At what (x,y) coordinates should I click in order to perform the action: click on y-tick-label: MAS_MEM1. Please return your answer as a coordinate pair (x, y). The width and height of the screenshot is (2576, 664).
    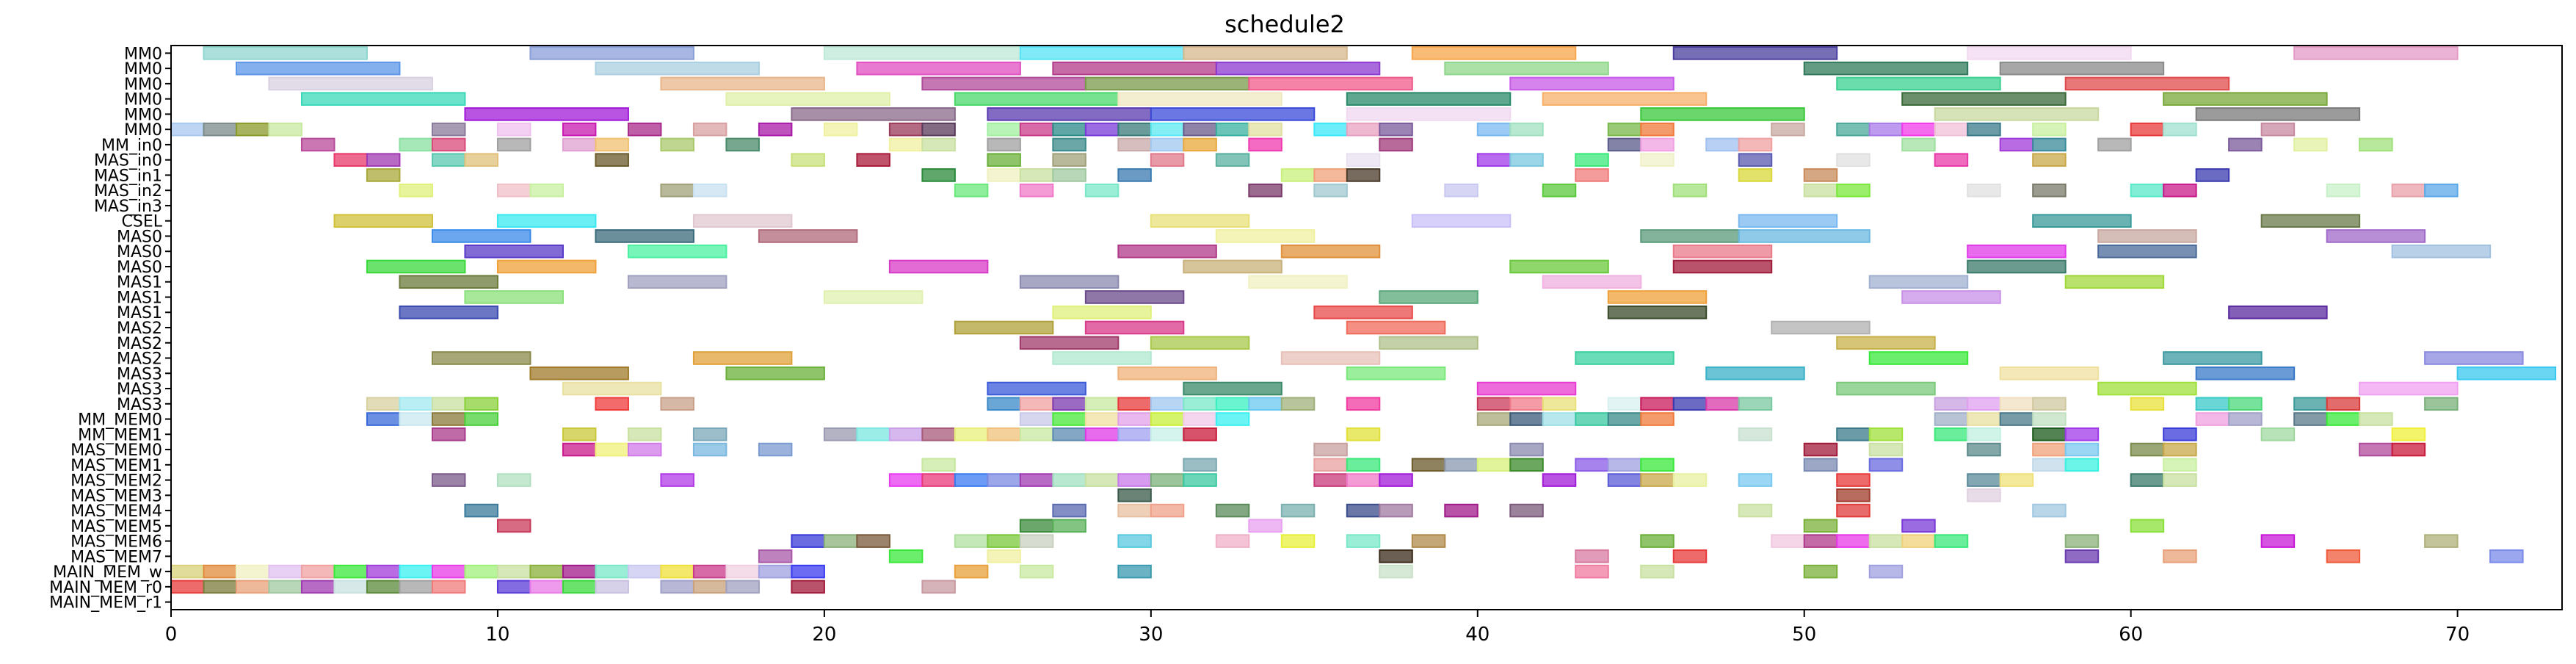
    Looking at the image, I should click on (116, 466).